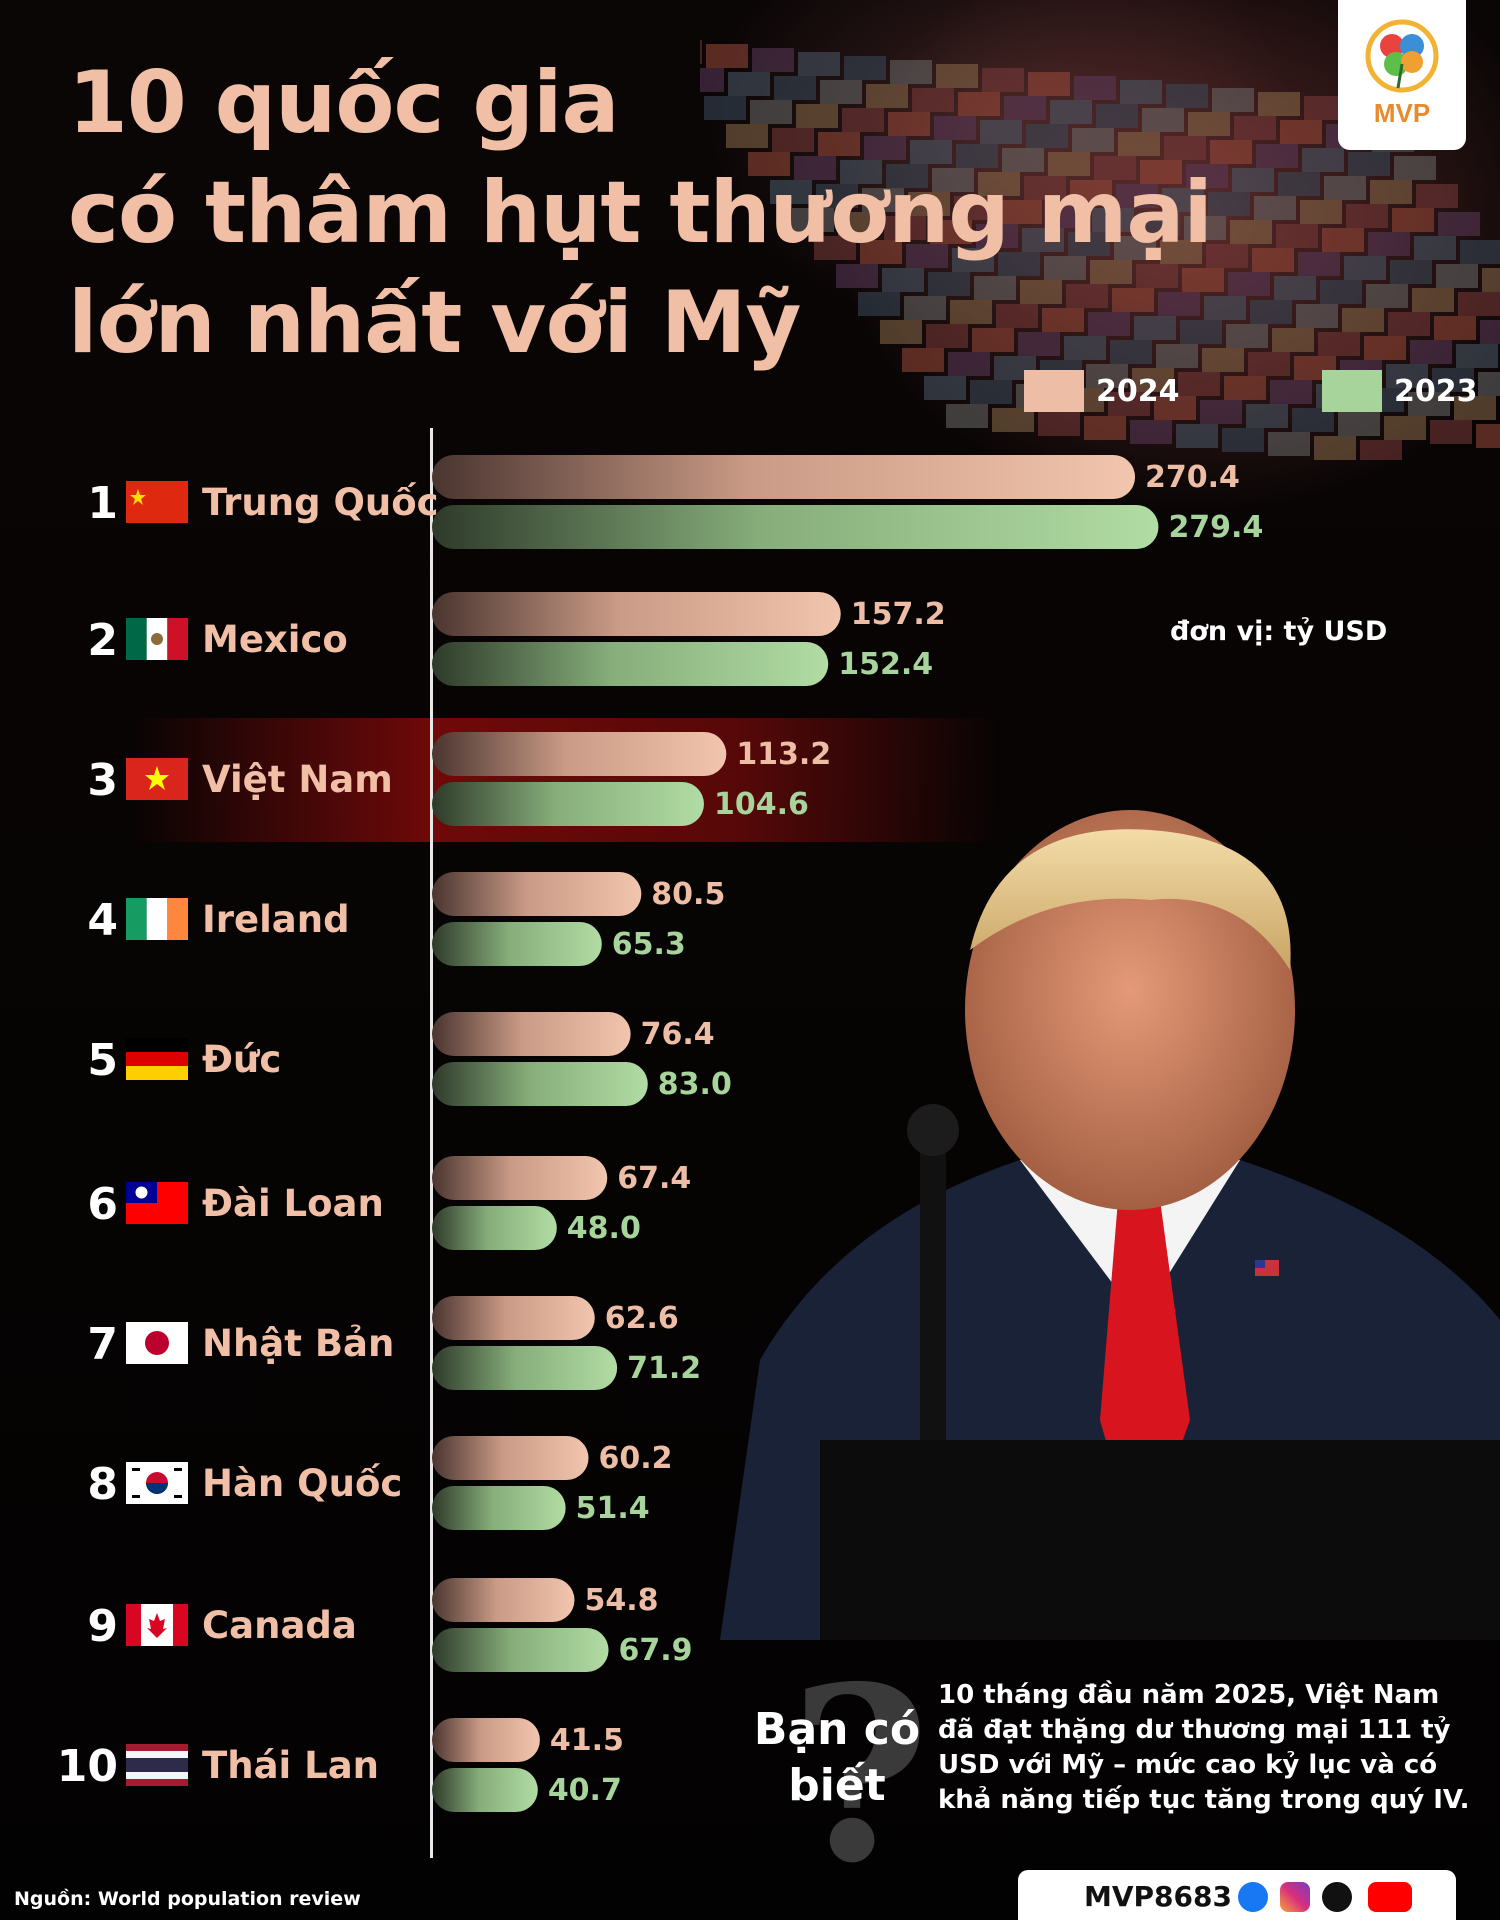 The image size is (1500, 1920). What do you see at coordinates (1352, 391) in the screenshot?
I see `legend-swatch-2023` at bounding box center [1352, 391].